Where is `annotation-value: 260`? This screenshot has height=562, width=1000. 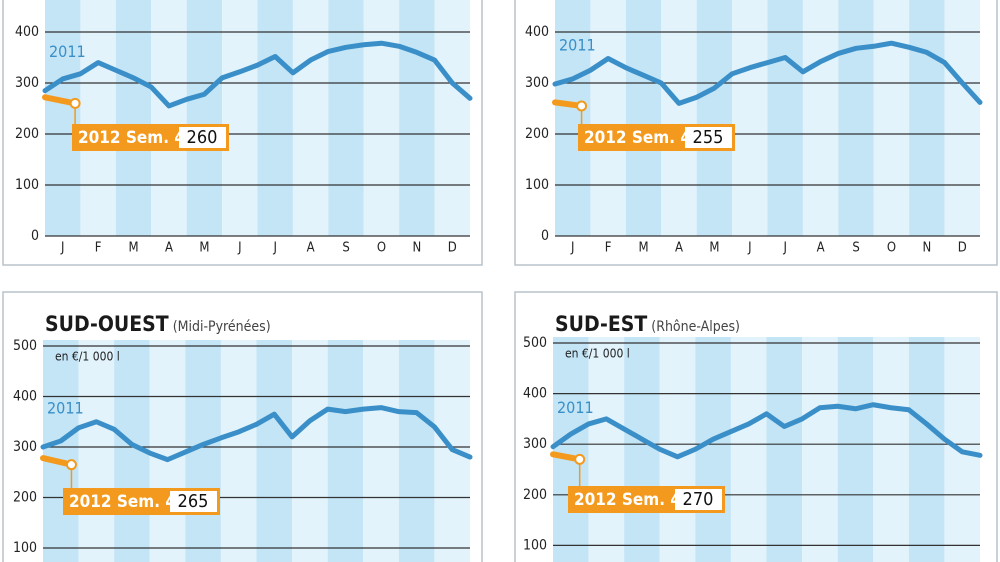 annotation-value: 260 is located at coordinates (202, 137).